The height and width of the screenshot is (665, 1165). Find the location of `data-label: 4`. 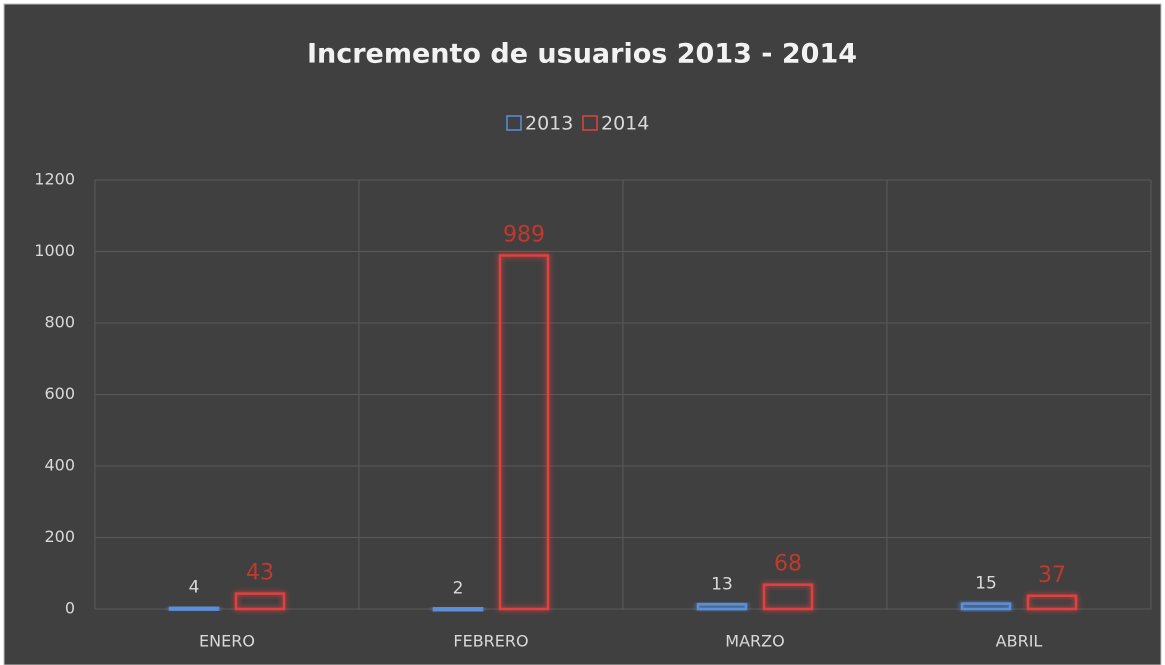

data-label: 4 is located at coordinates (194, 588).